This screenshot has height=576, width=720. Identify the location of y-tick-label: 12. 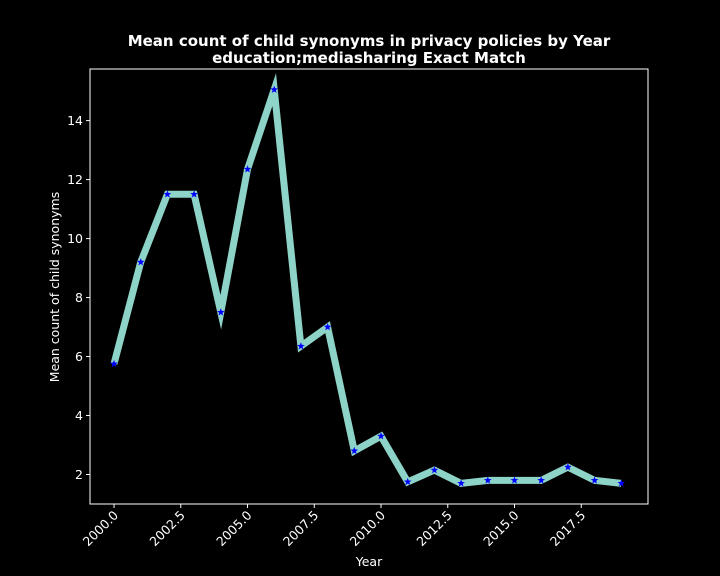
(75, 179).